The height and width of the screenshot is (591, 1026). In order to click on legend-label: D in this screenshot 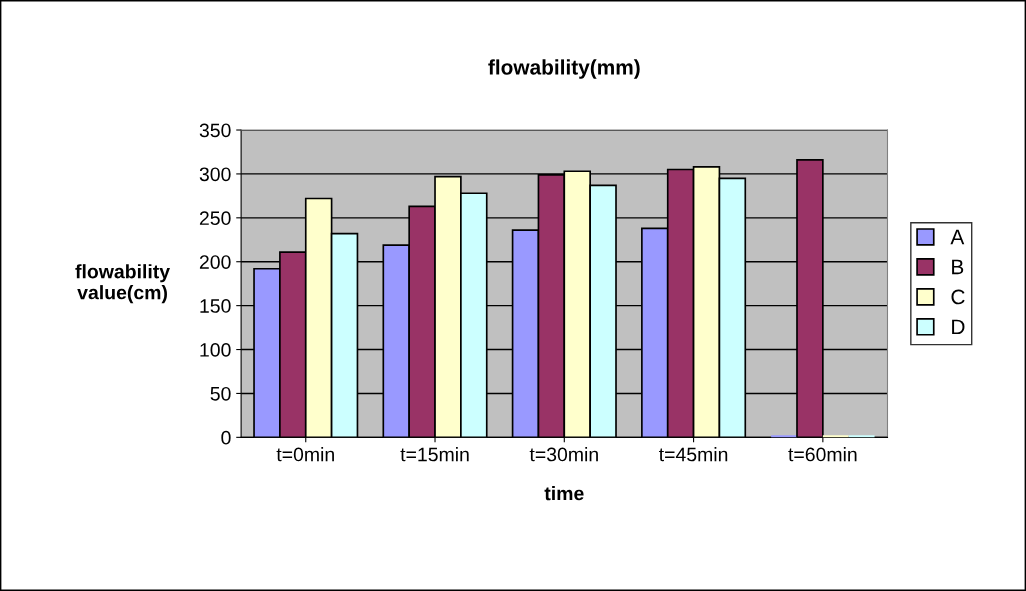, I will do `click(958, 327)`.